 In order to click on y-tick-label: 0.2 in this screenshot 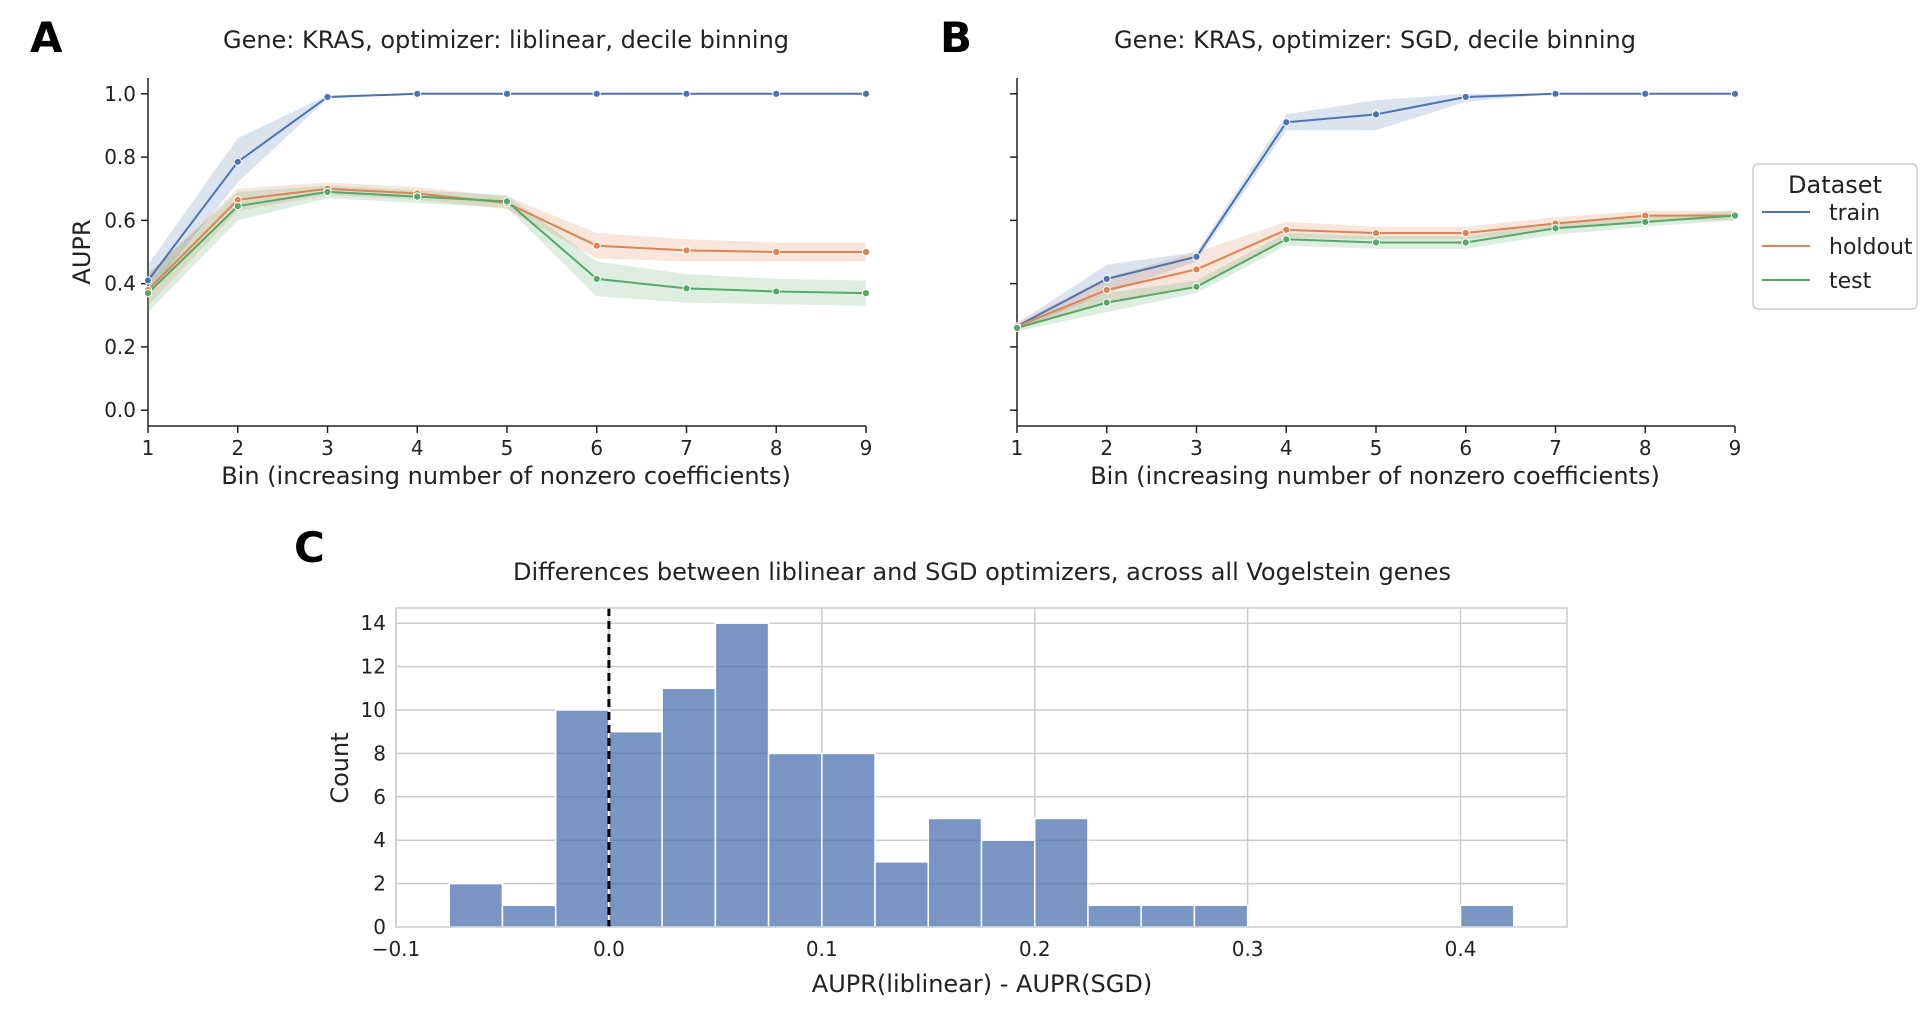, I will do `click(120, 347)`.